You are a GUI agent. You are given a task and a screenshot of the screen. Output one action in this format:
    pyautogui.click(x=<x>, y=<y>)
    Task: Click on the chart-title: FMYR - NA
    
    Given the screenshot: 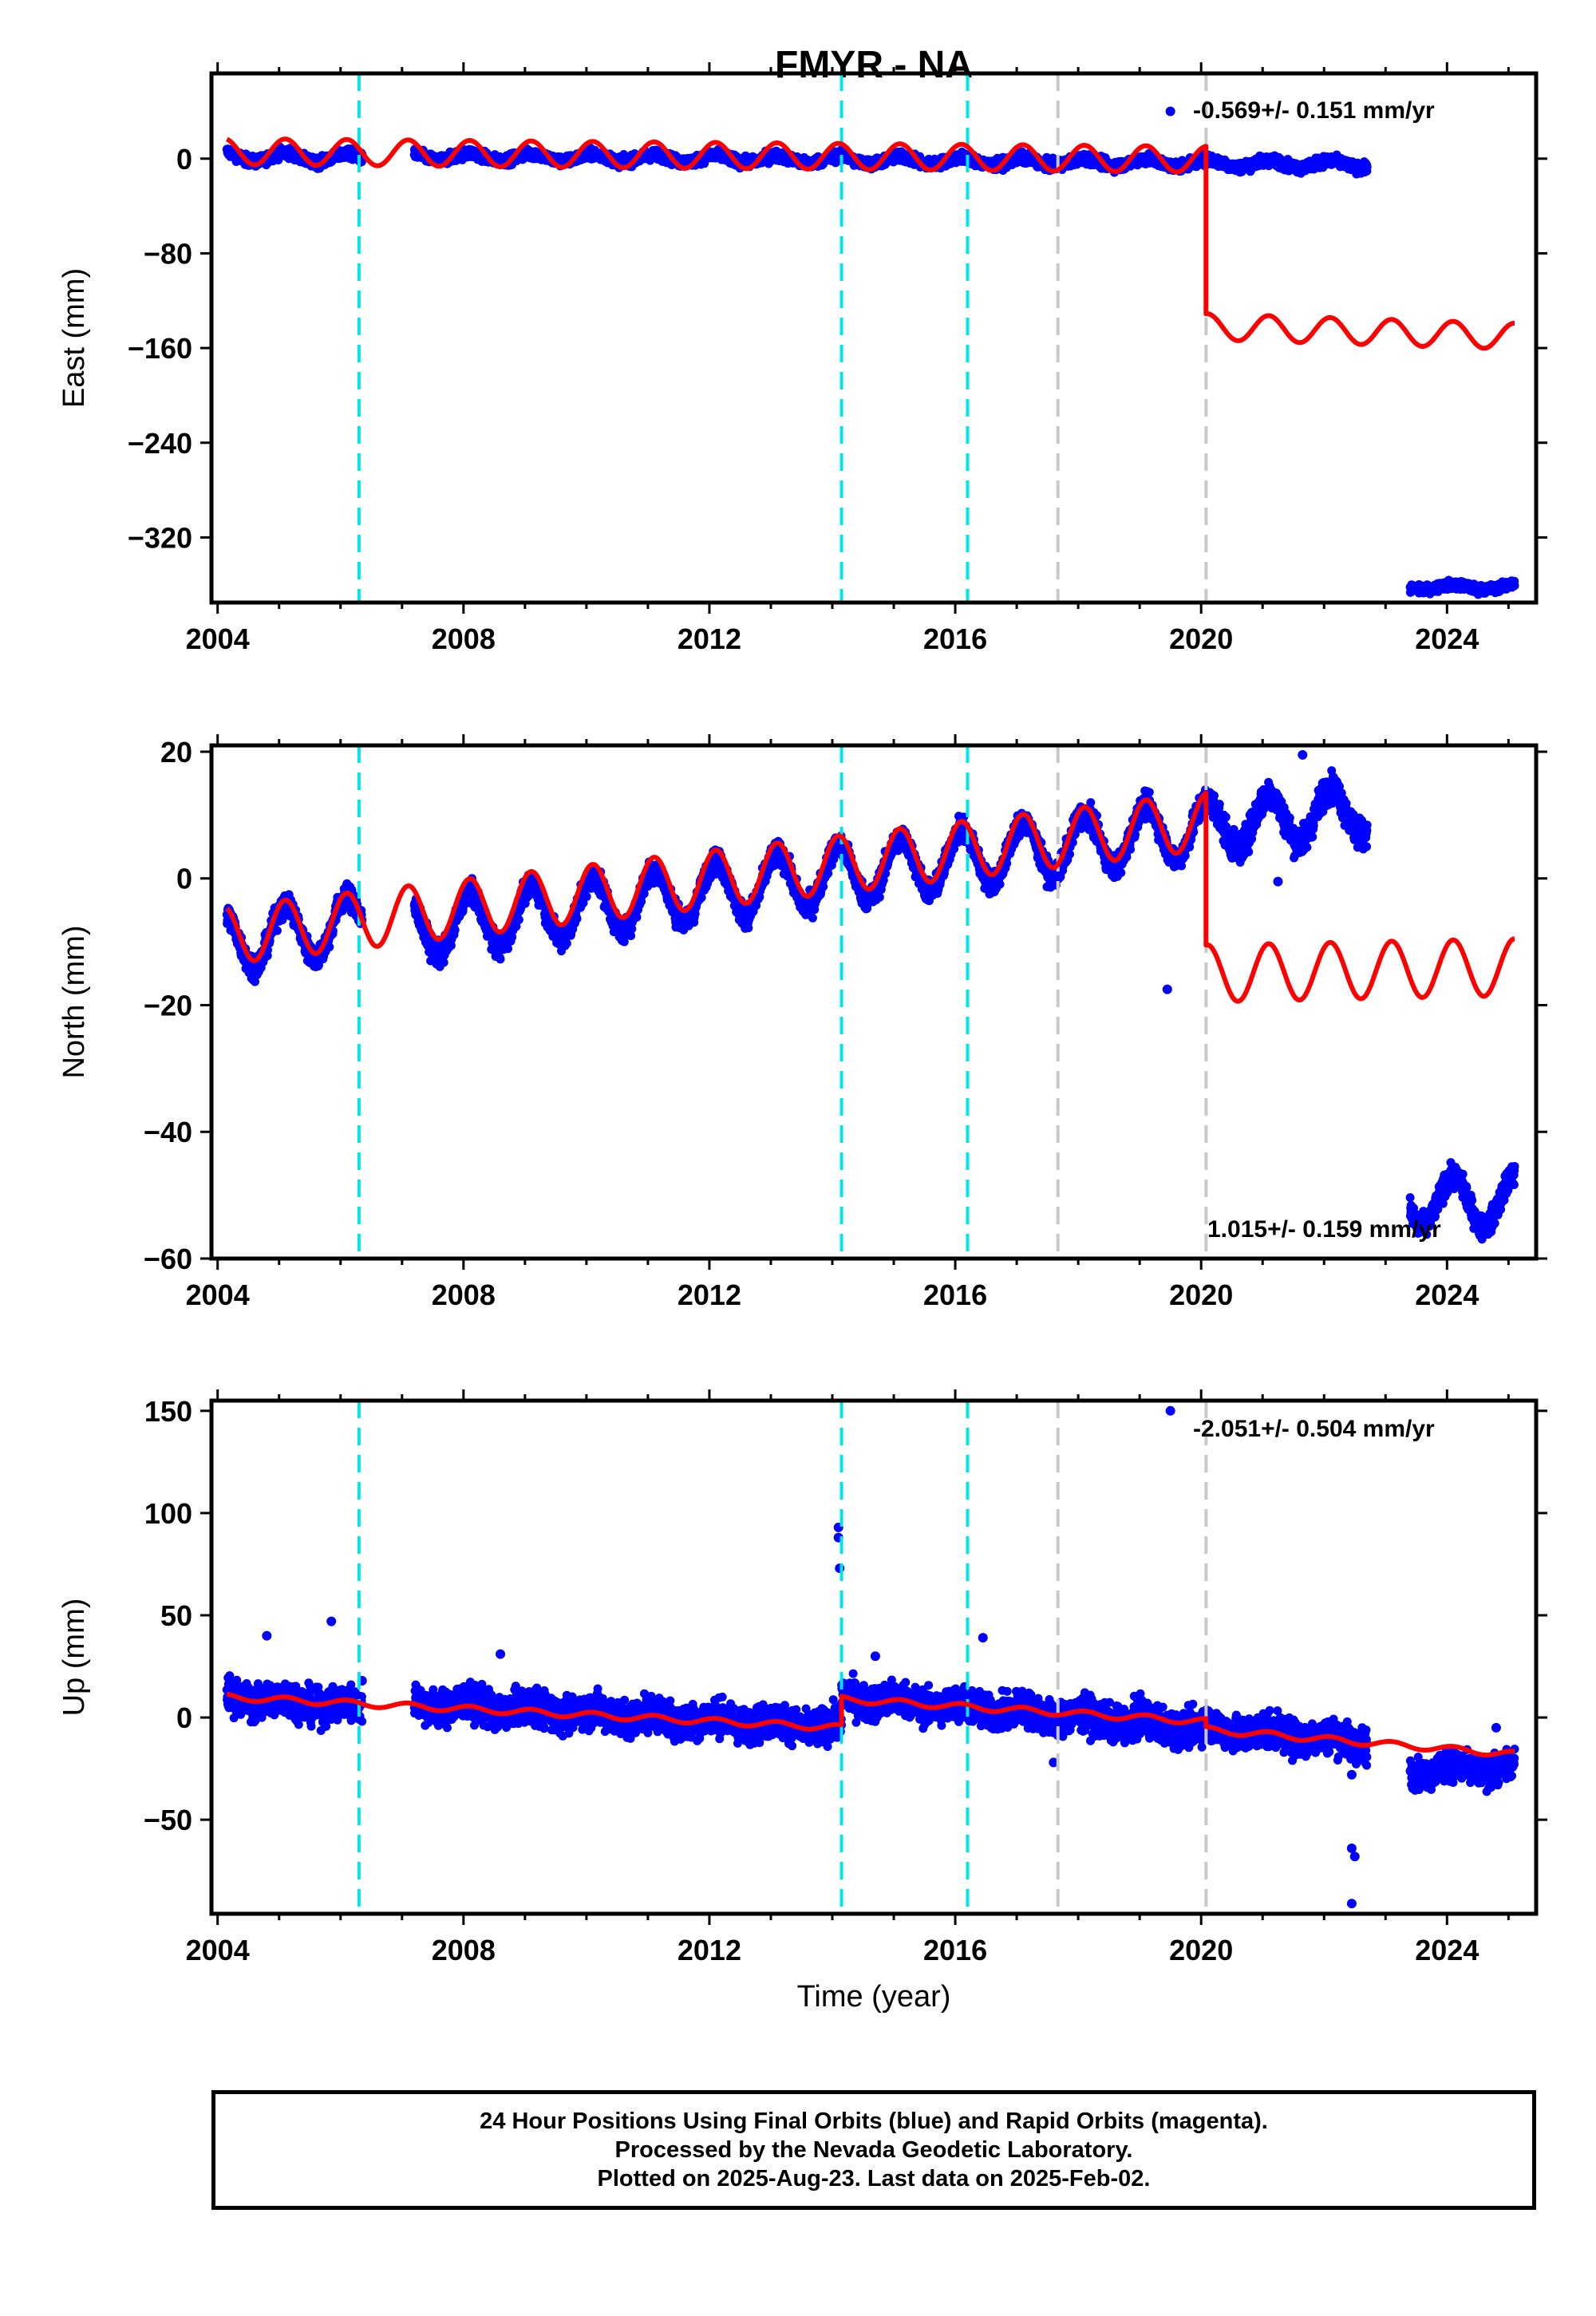 What is the action you would take?
    pyautogui.click(x=874, y=65)
    